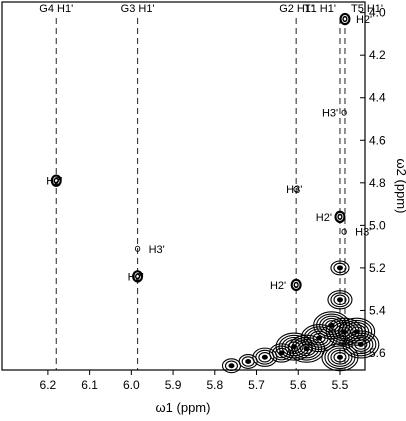 The image size is (406, 421). I want to click on y-axis-label: ω2 (ppm), so click(400, 186).